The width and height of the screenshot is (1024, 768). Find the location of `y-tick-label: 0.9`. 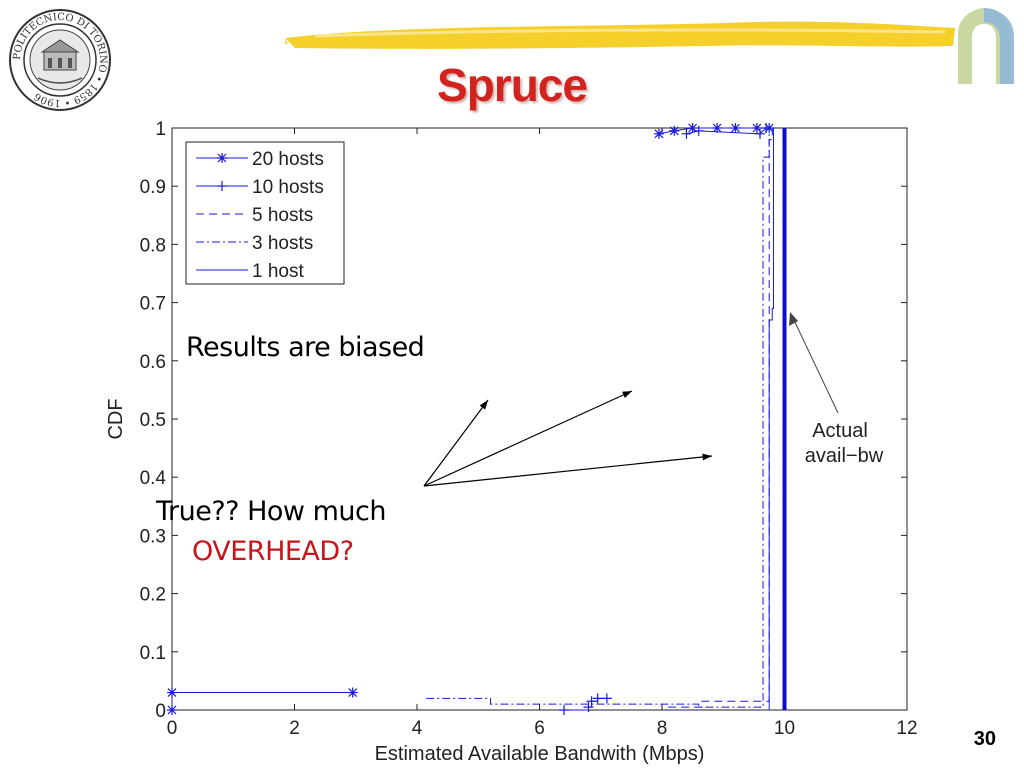

y-tick-label: 0.9 is located at coordinates (153, 187).